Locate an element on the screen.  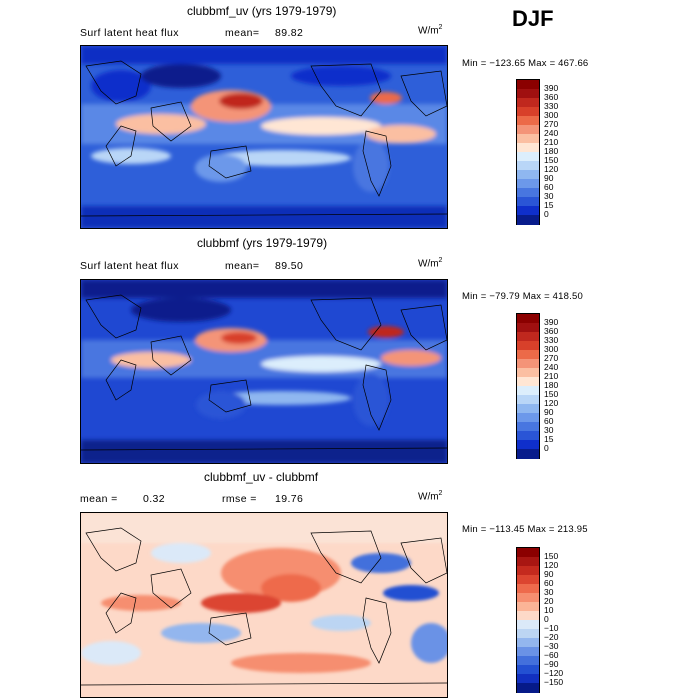
panel3-colorbar-swatches is located at coordinates (528, 620).